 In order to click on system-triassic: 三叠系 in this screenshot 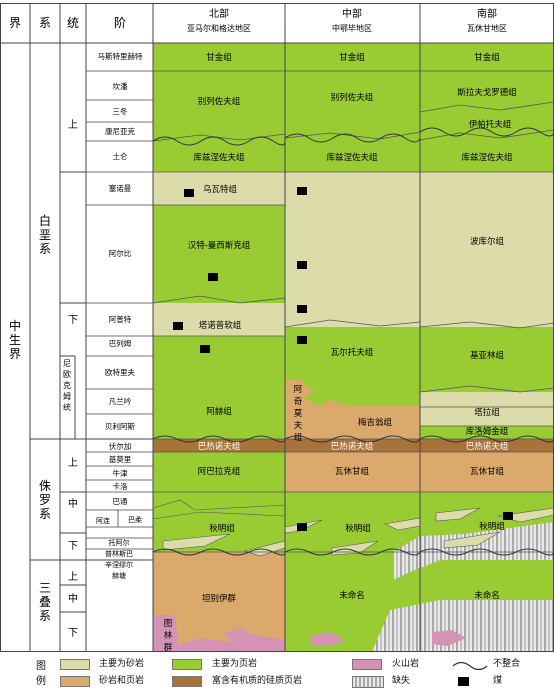, I will do `click(45, 602)`.